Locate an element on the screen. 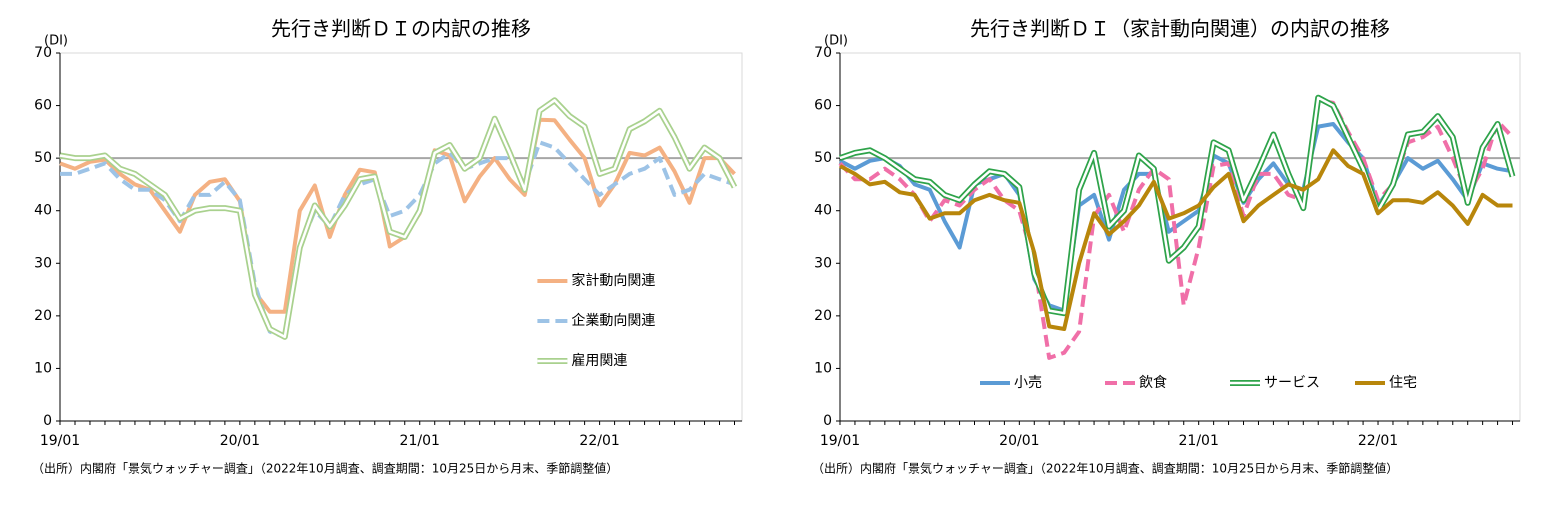 The height and width of the screenshot is (505, 1548). legend-label: 雇用関連 is located at coordinates (599, 360).